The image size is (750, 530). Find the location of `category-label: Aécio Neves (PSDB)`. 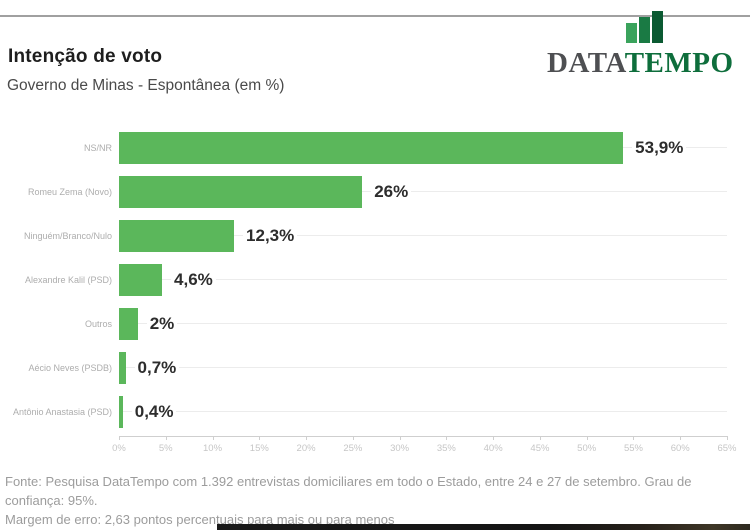

category-label: Aécio Neves (PSDB) is located at coordinates (70, 367).